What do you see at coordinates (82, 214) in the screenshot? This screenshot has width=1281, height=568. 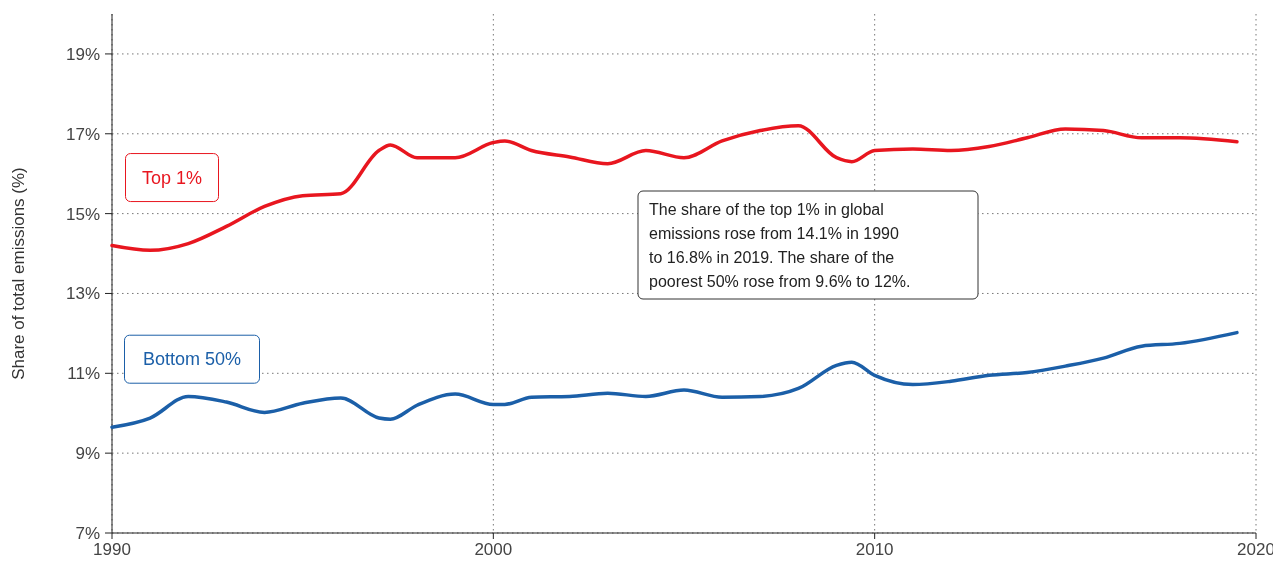 I see `y-tick-label: 15%` at bounding box center [82, 214].